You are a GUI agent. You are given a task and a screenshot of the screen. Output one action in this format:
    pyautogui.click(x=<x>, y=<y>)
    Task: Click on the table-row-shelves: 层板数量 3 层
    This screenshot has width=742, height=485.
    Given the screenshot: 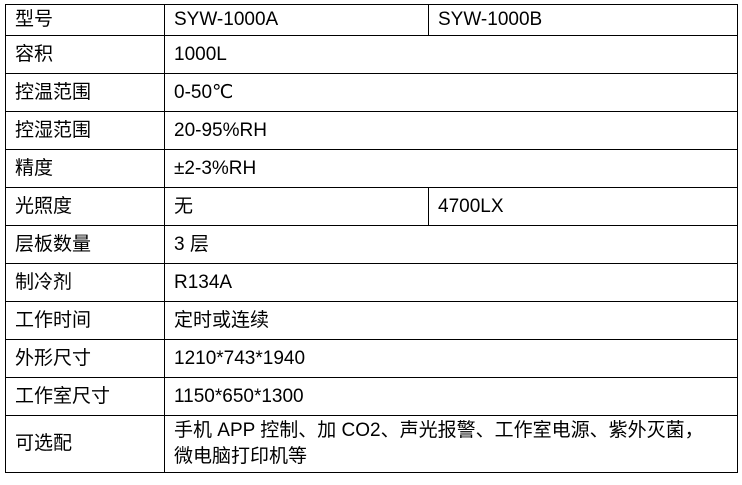 What is the action you would take?
    pyautogui.click(x=371, y=244)
    